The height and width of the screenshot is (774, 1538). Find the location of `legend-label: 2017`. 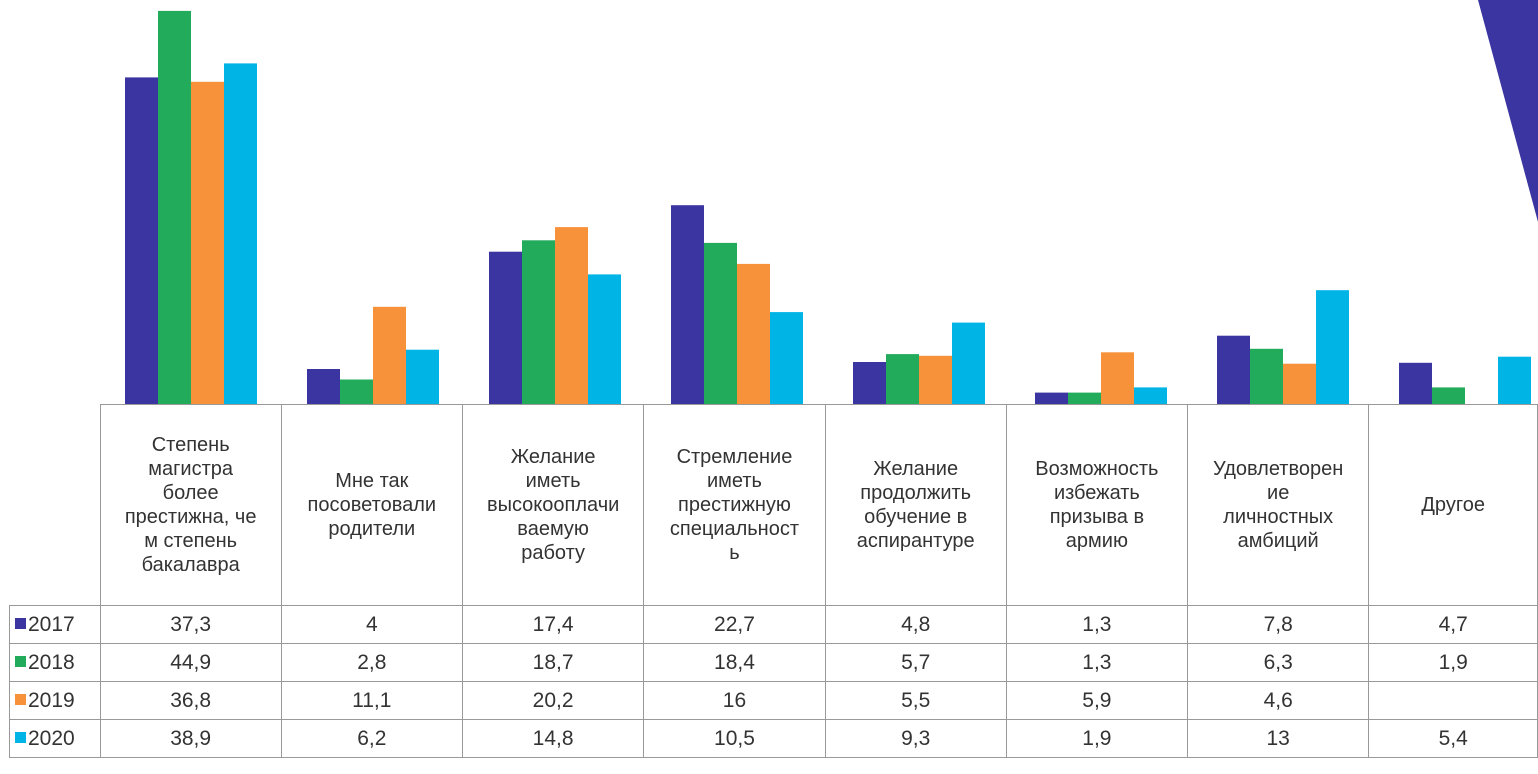

legend-label: 2017 is located at coordinates (51, 624).